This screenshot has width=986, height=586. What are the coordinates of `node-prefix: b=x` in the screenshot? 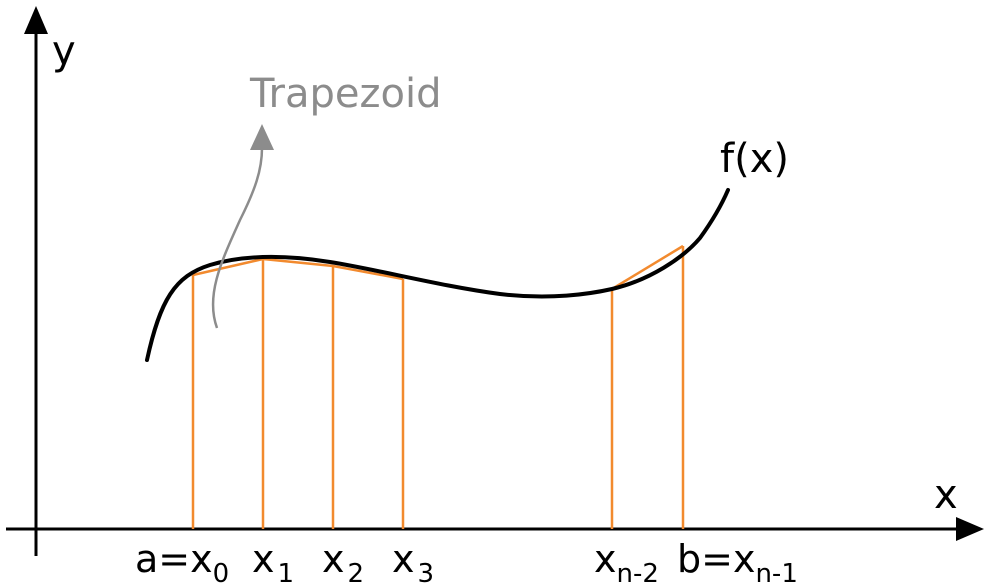 It's located at (716, 559).